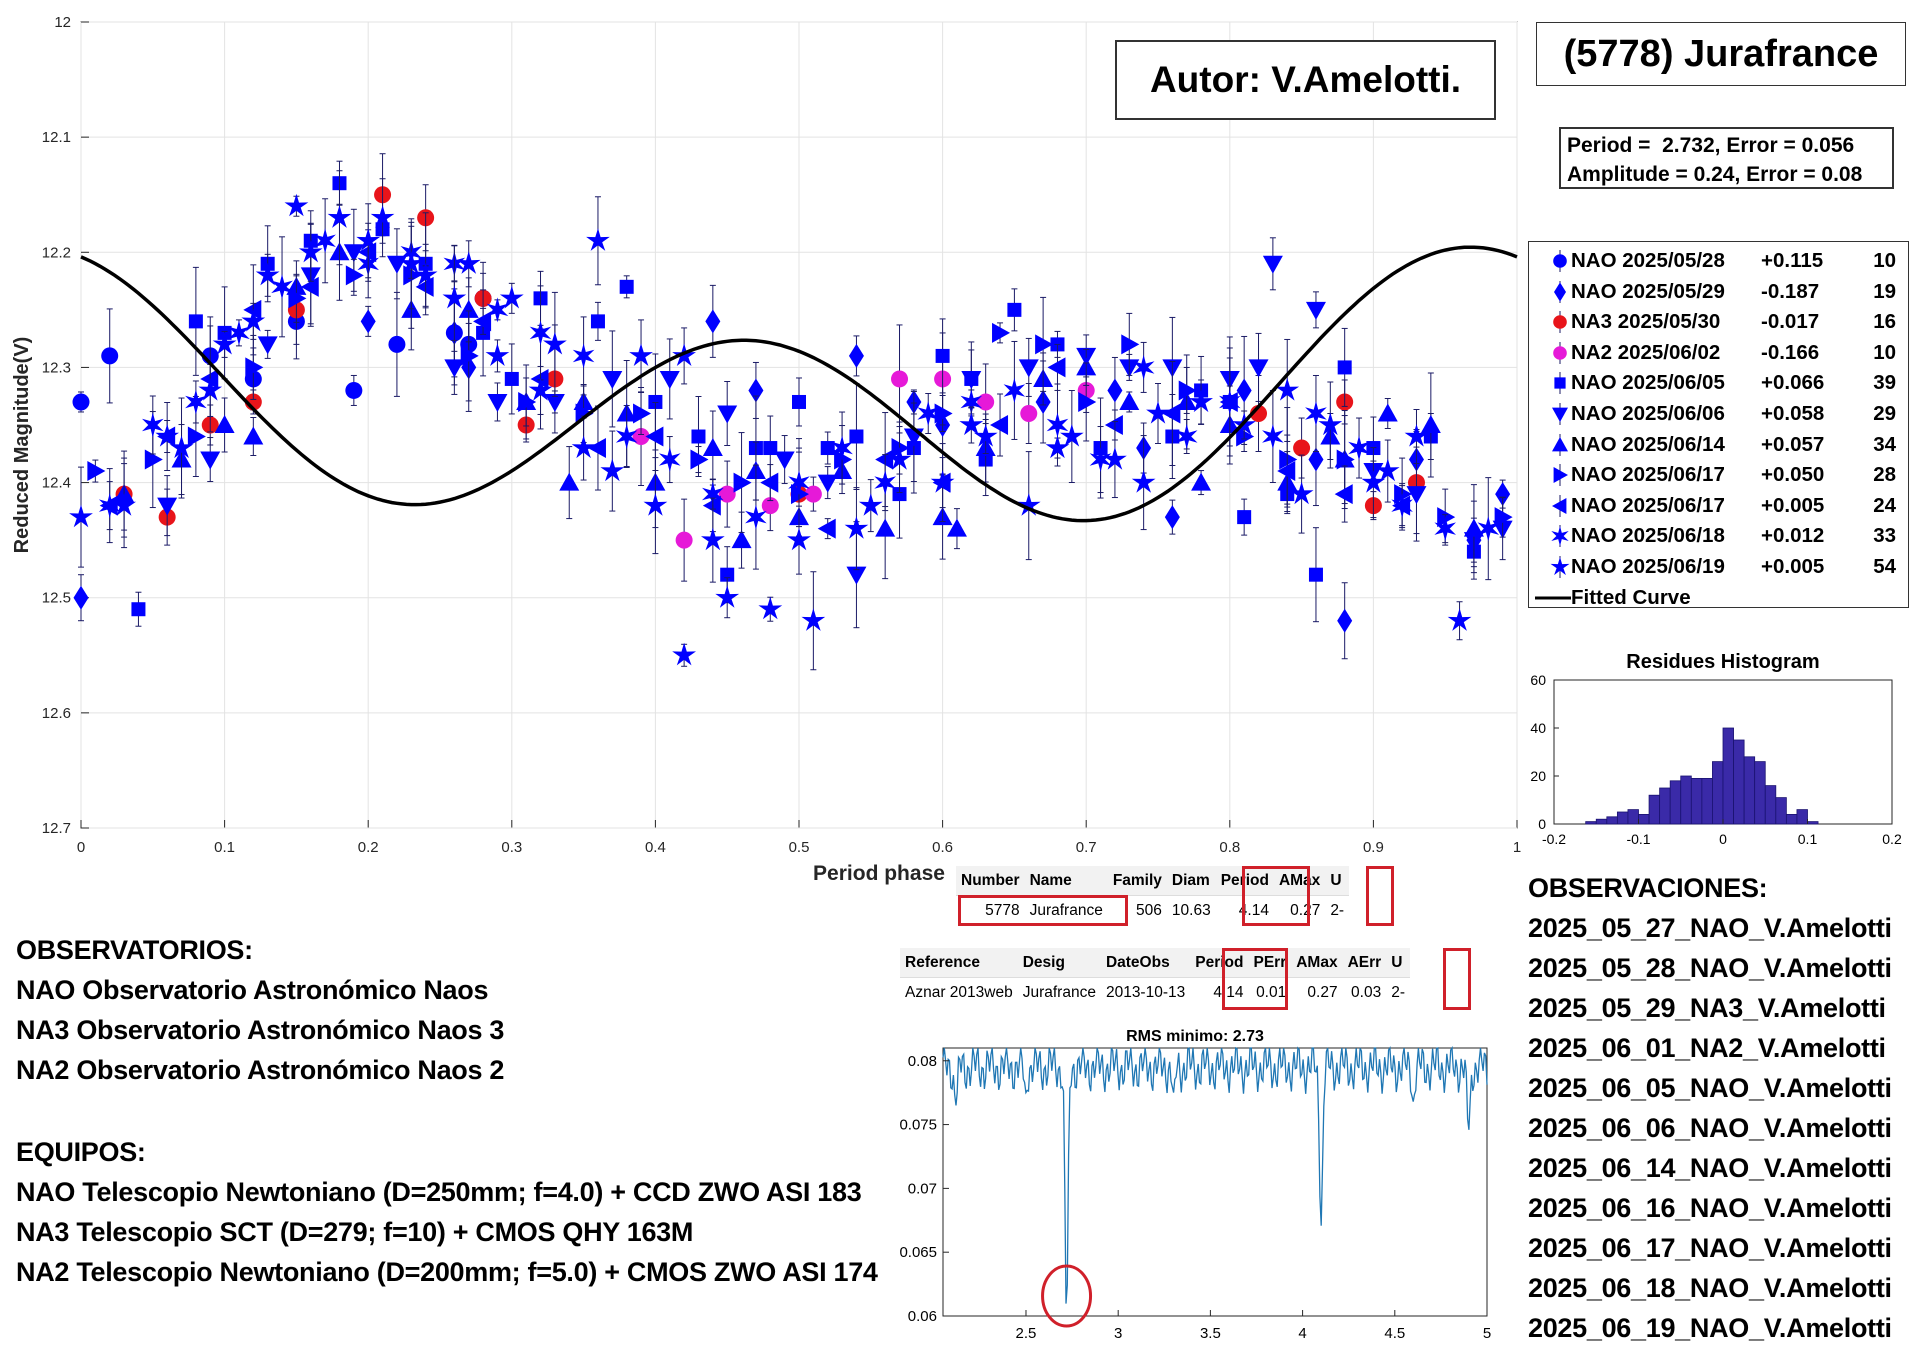 This screenshot has width=1916, height=1352. I want to click on histogram-title: Residues Histogram, so click(1722, 662).